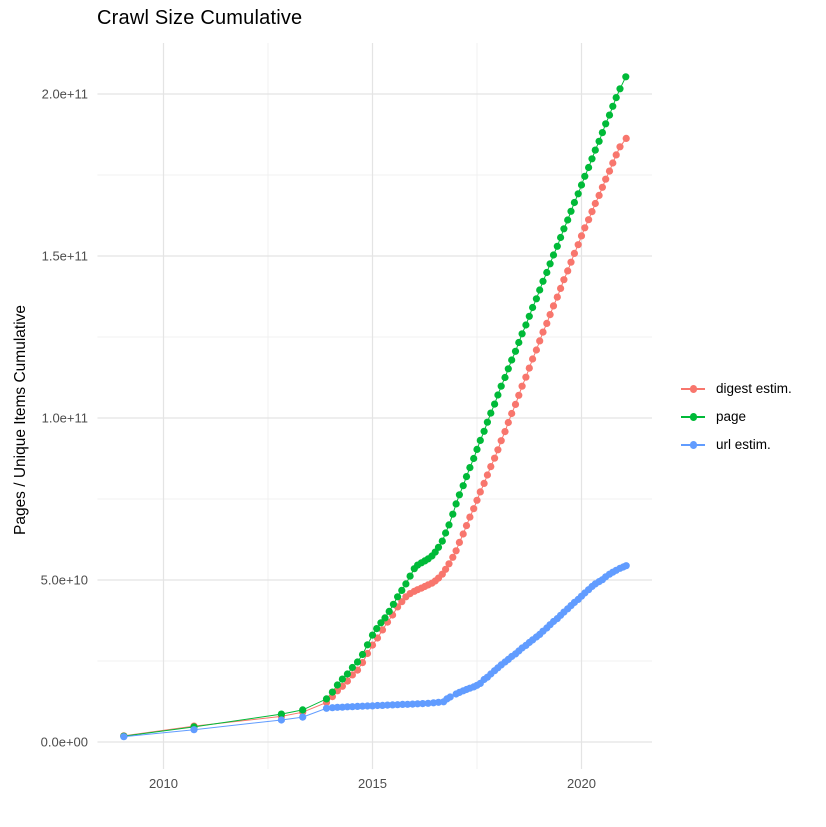 This screenshot has width=826, height=827. Describe the element at coordinates (754, 388) in the screenshot. I see `legend-label-digest: digest estim.` at that location.